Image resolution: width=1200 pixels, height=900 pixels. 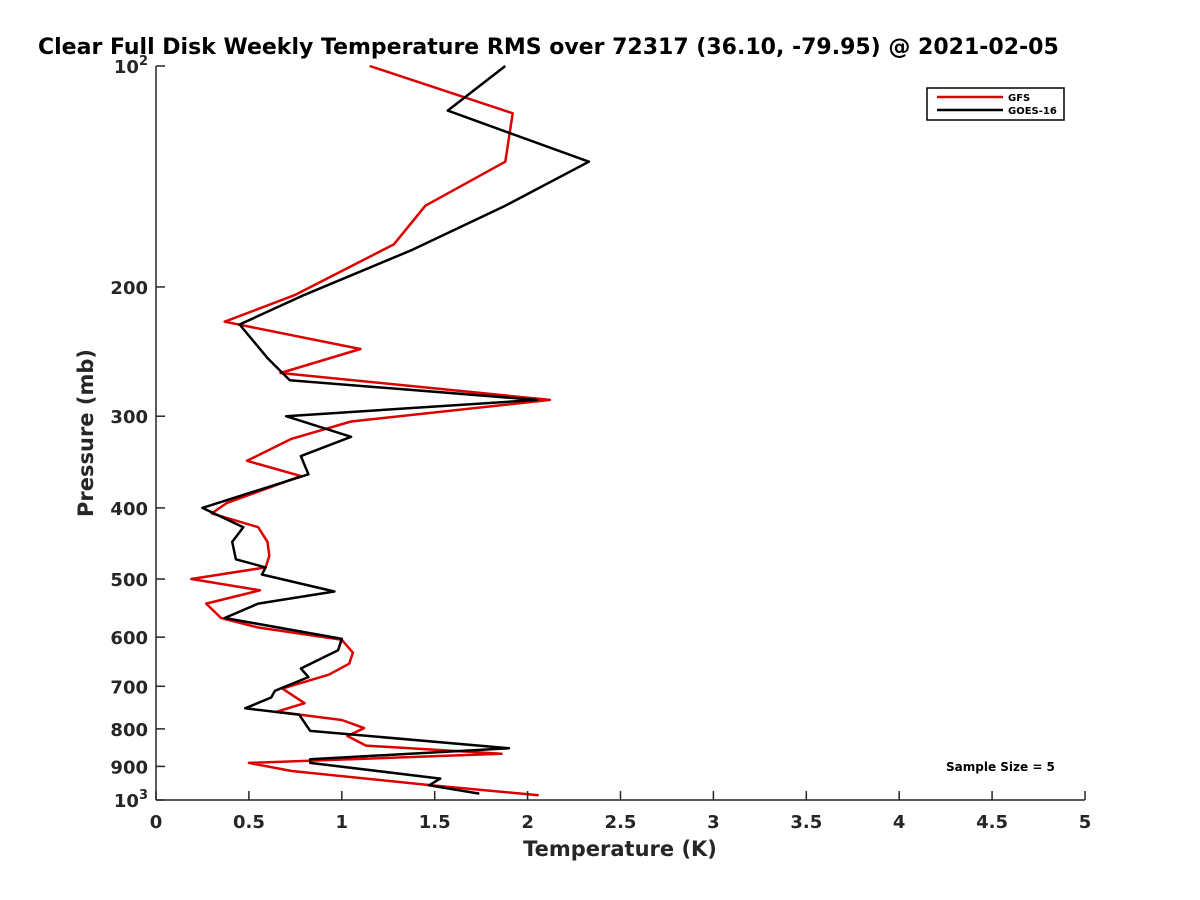 I want to click on x-tick-label: 5, so click(x=1085, y=822).